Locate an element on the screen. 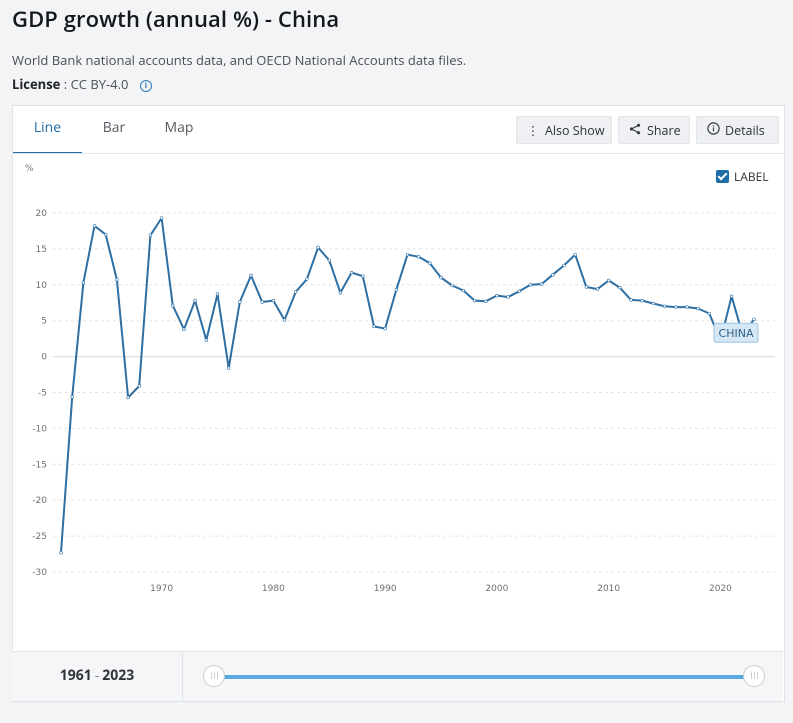  license-row: License : CC BY-4.0 i is located at coordinates (82, 84).